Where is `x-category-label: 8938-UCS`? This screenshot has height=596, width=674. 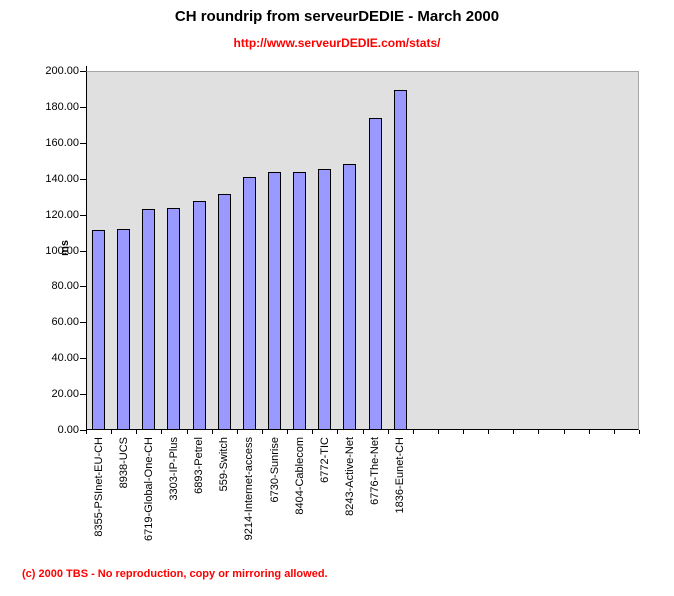 x-category-label: 8938-UCS is located at coordinates (124, 463).